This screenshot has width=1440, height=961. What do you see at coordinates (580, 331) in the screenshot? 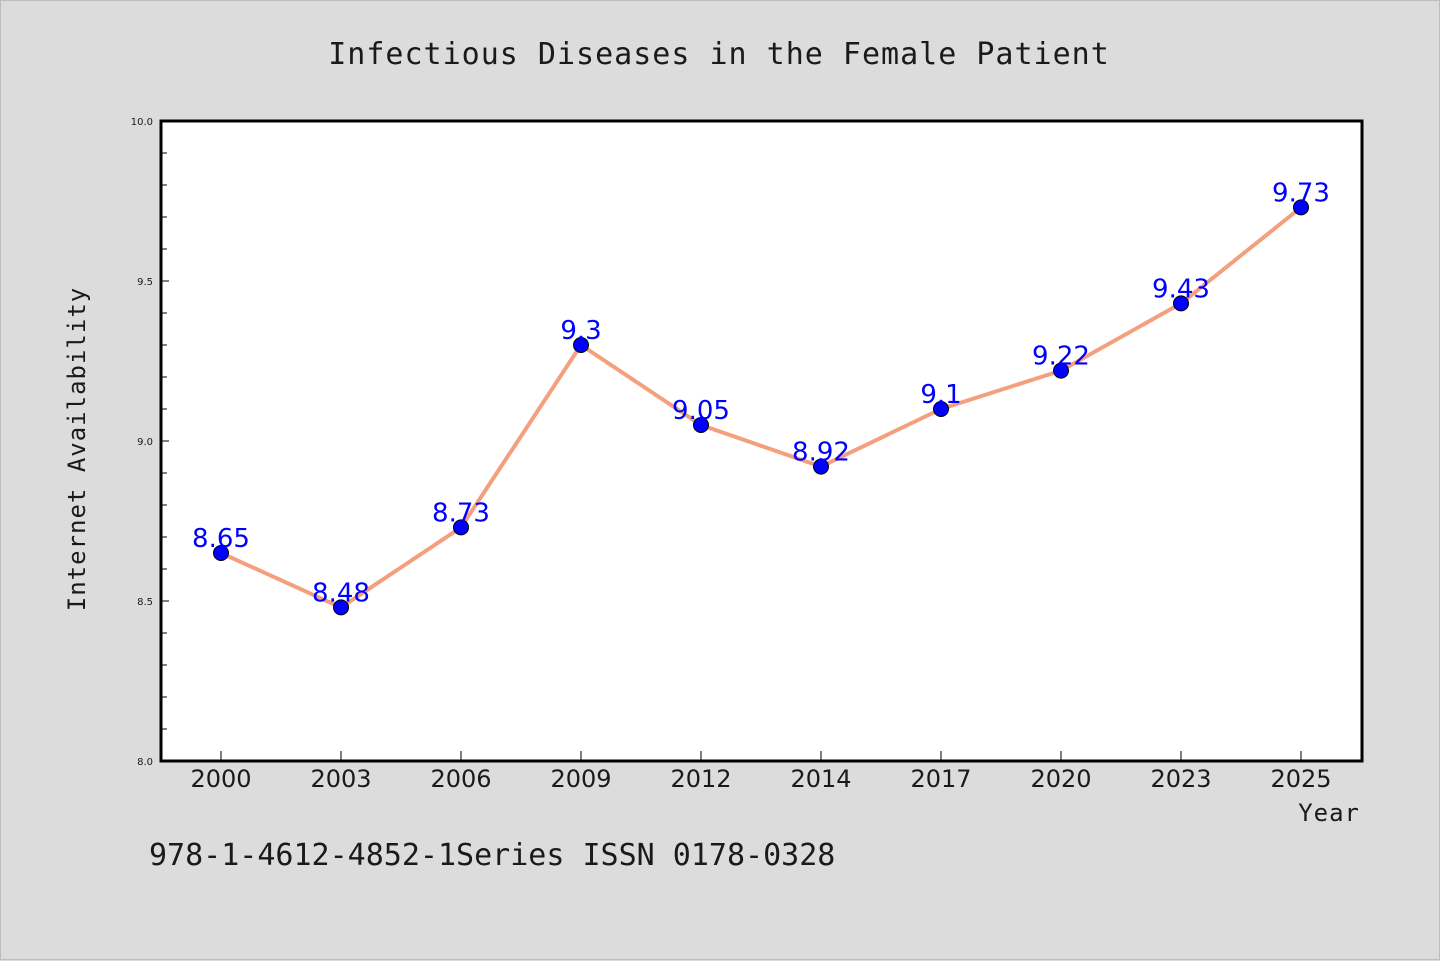
I see `data-label: 9.3` at bounding box center [580, 331].